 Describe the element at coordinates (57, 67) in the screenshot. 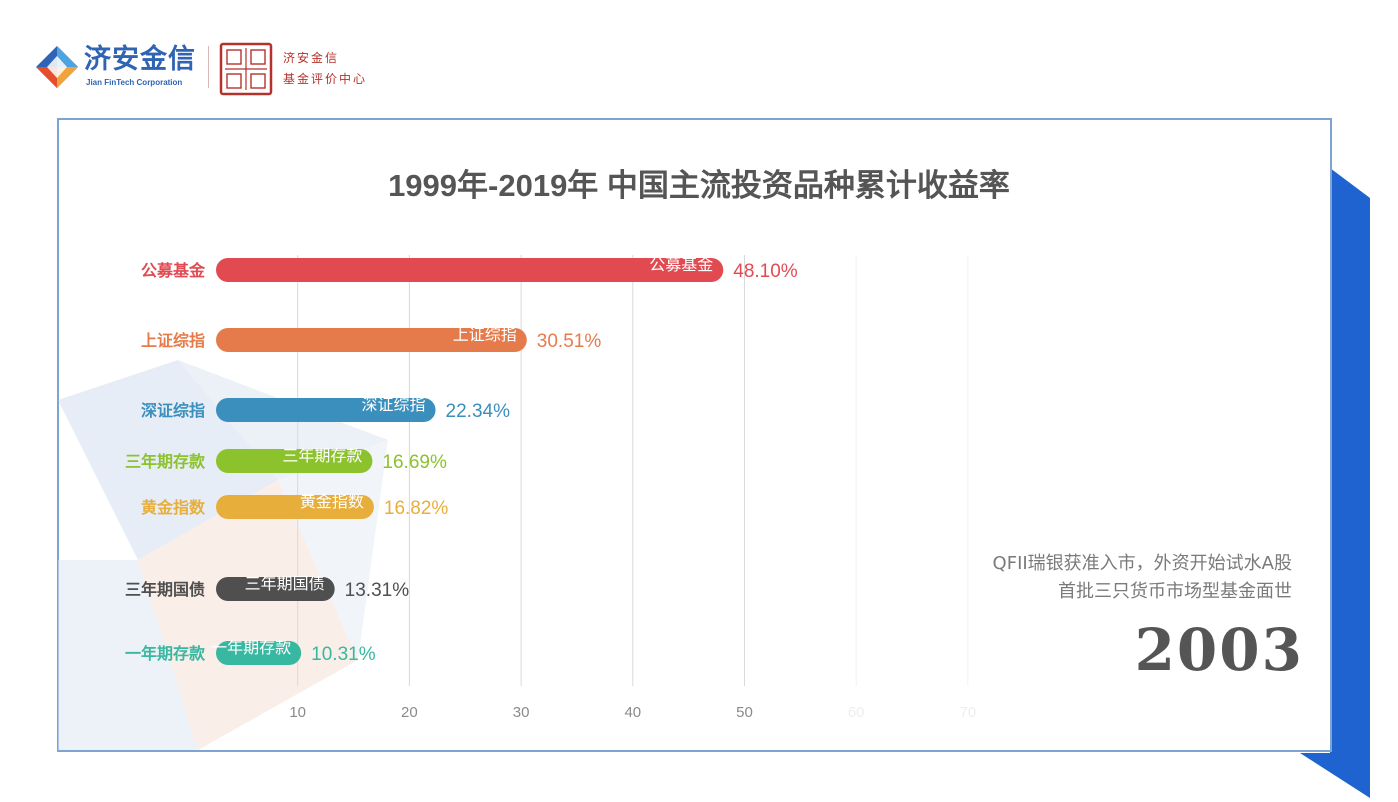

I see `logo-icon` at that location.